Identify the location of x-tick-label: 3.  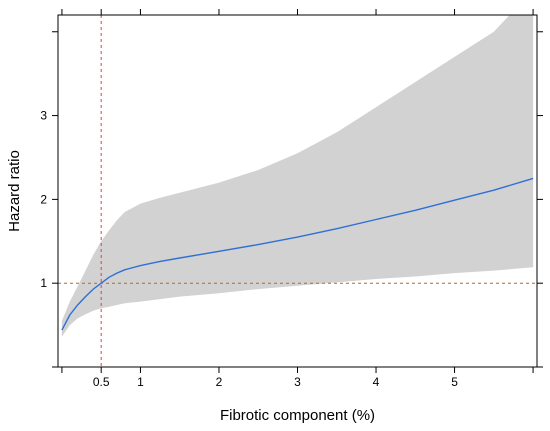
(297, 382).